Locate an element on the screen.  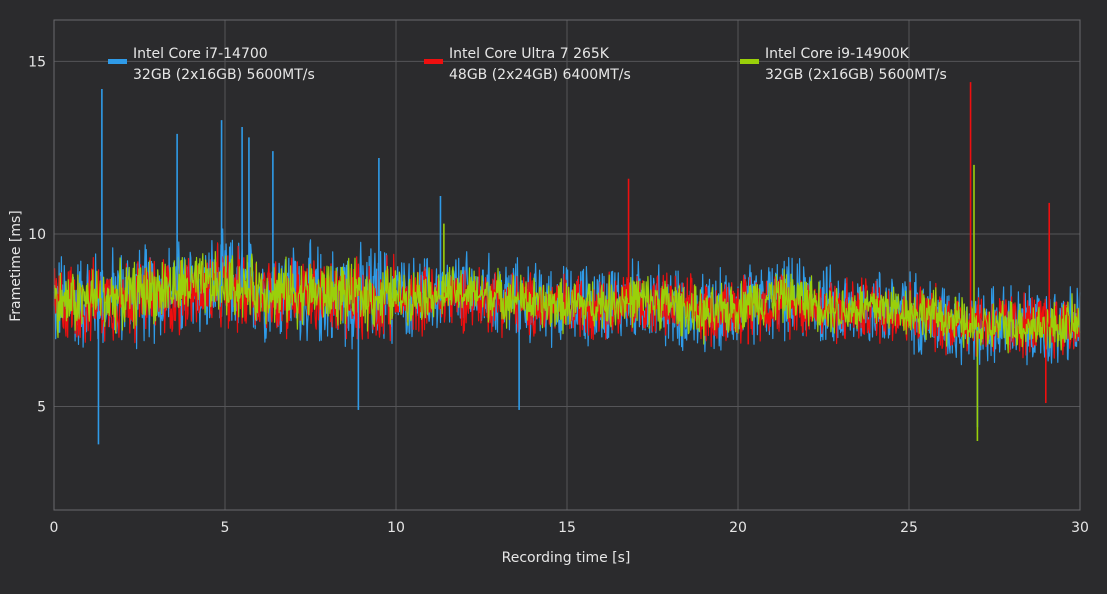
x-tick-label: 5 is located at coordinates (225, 528).